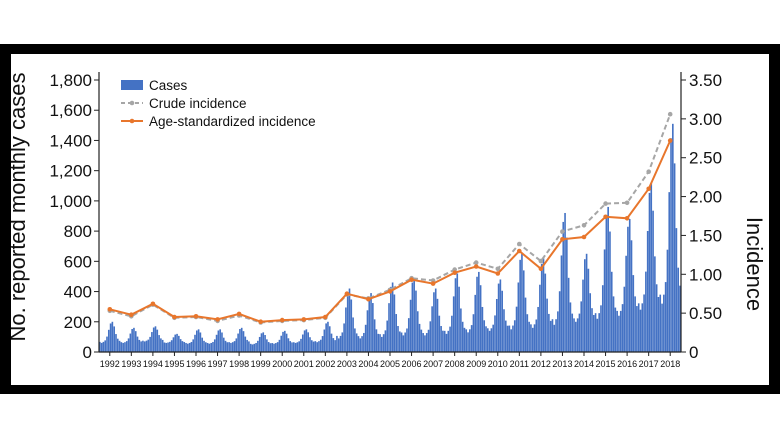  Describe the element at coordinates (476, 364) in the screenshot. I see `x-tick-label: 2009` at that location.